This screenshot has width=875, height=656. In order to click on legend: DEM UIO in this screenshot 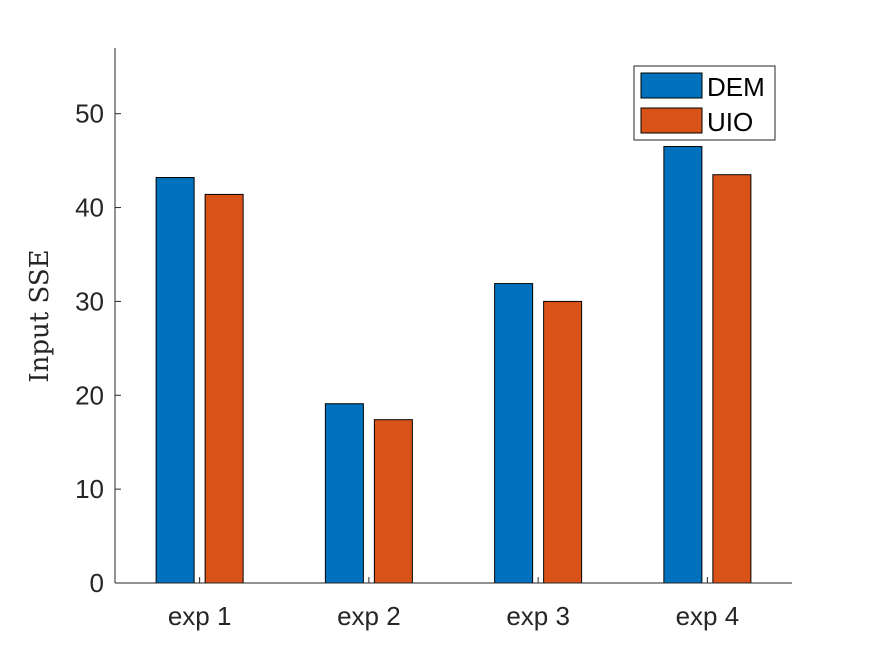, I will do `click(704, 103)`.